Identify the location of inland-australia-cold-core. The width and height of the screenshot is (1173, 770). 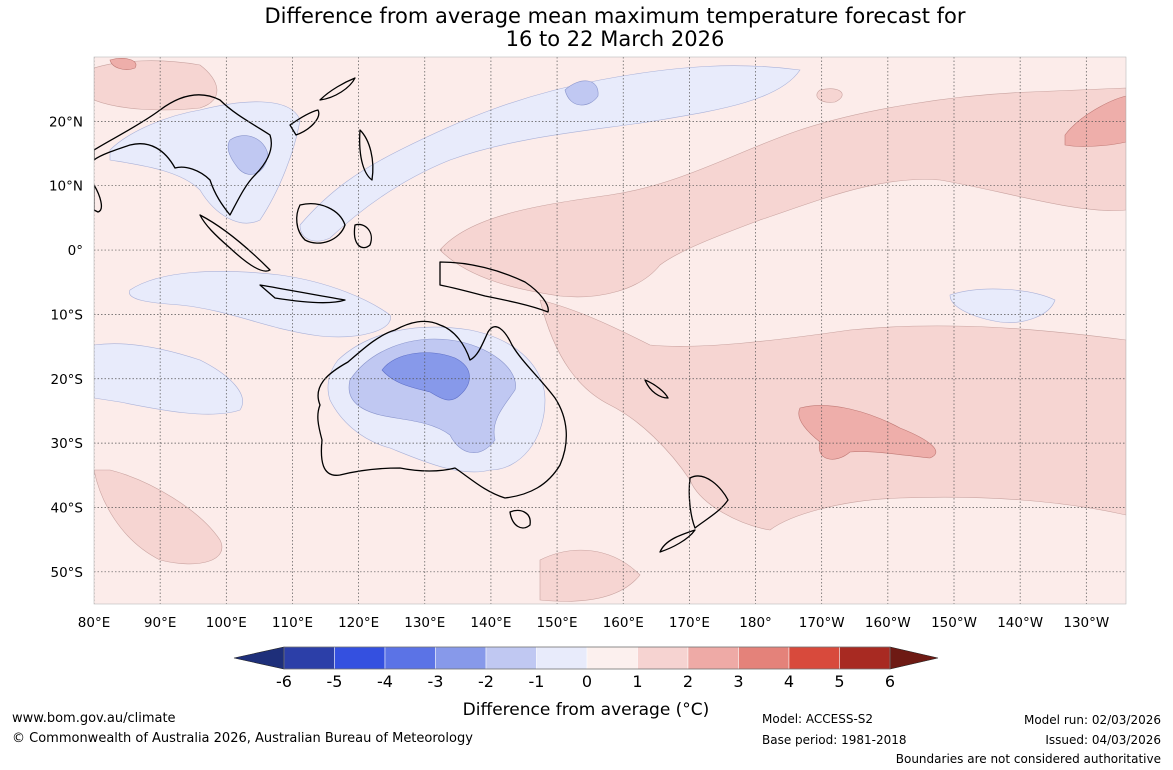
(425, 376).